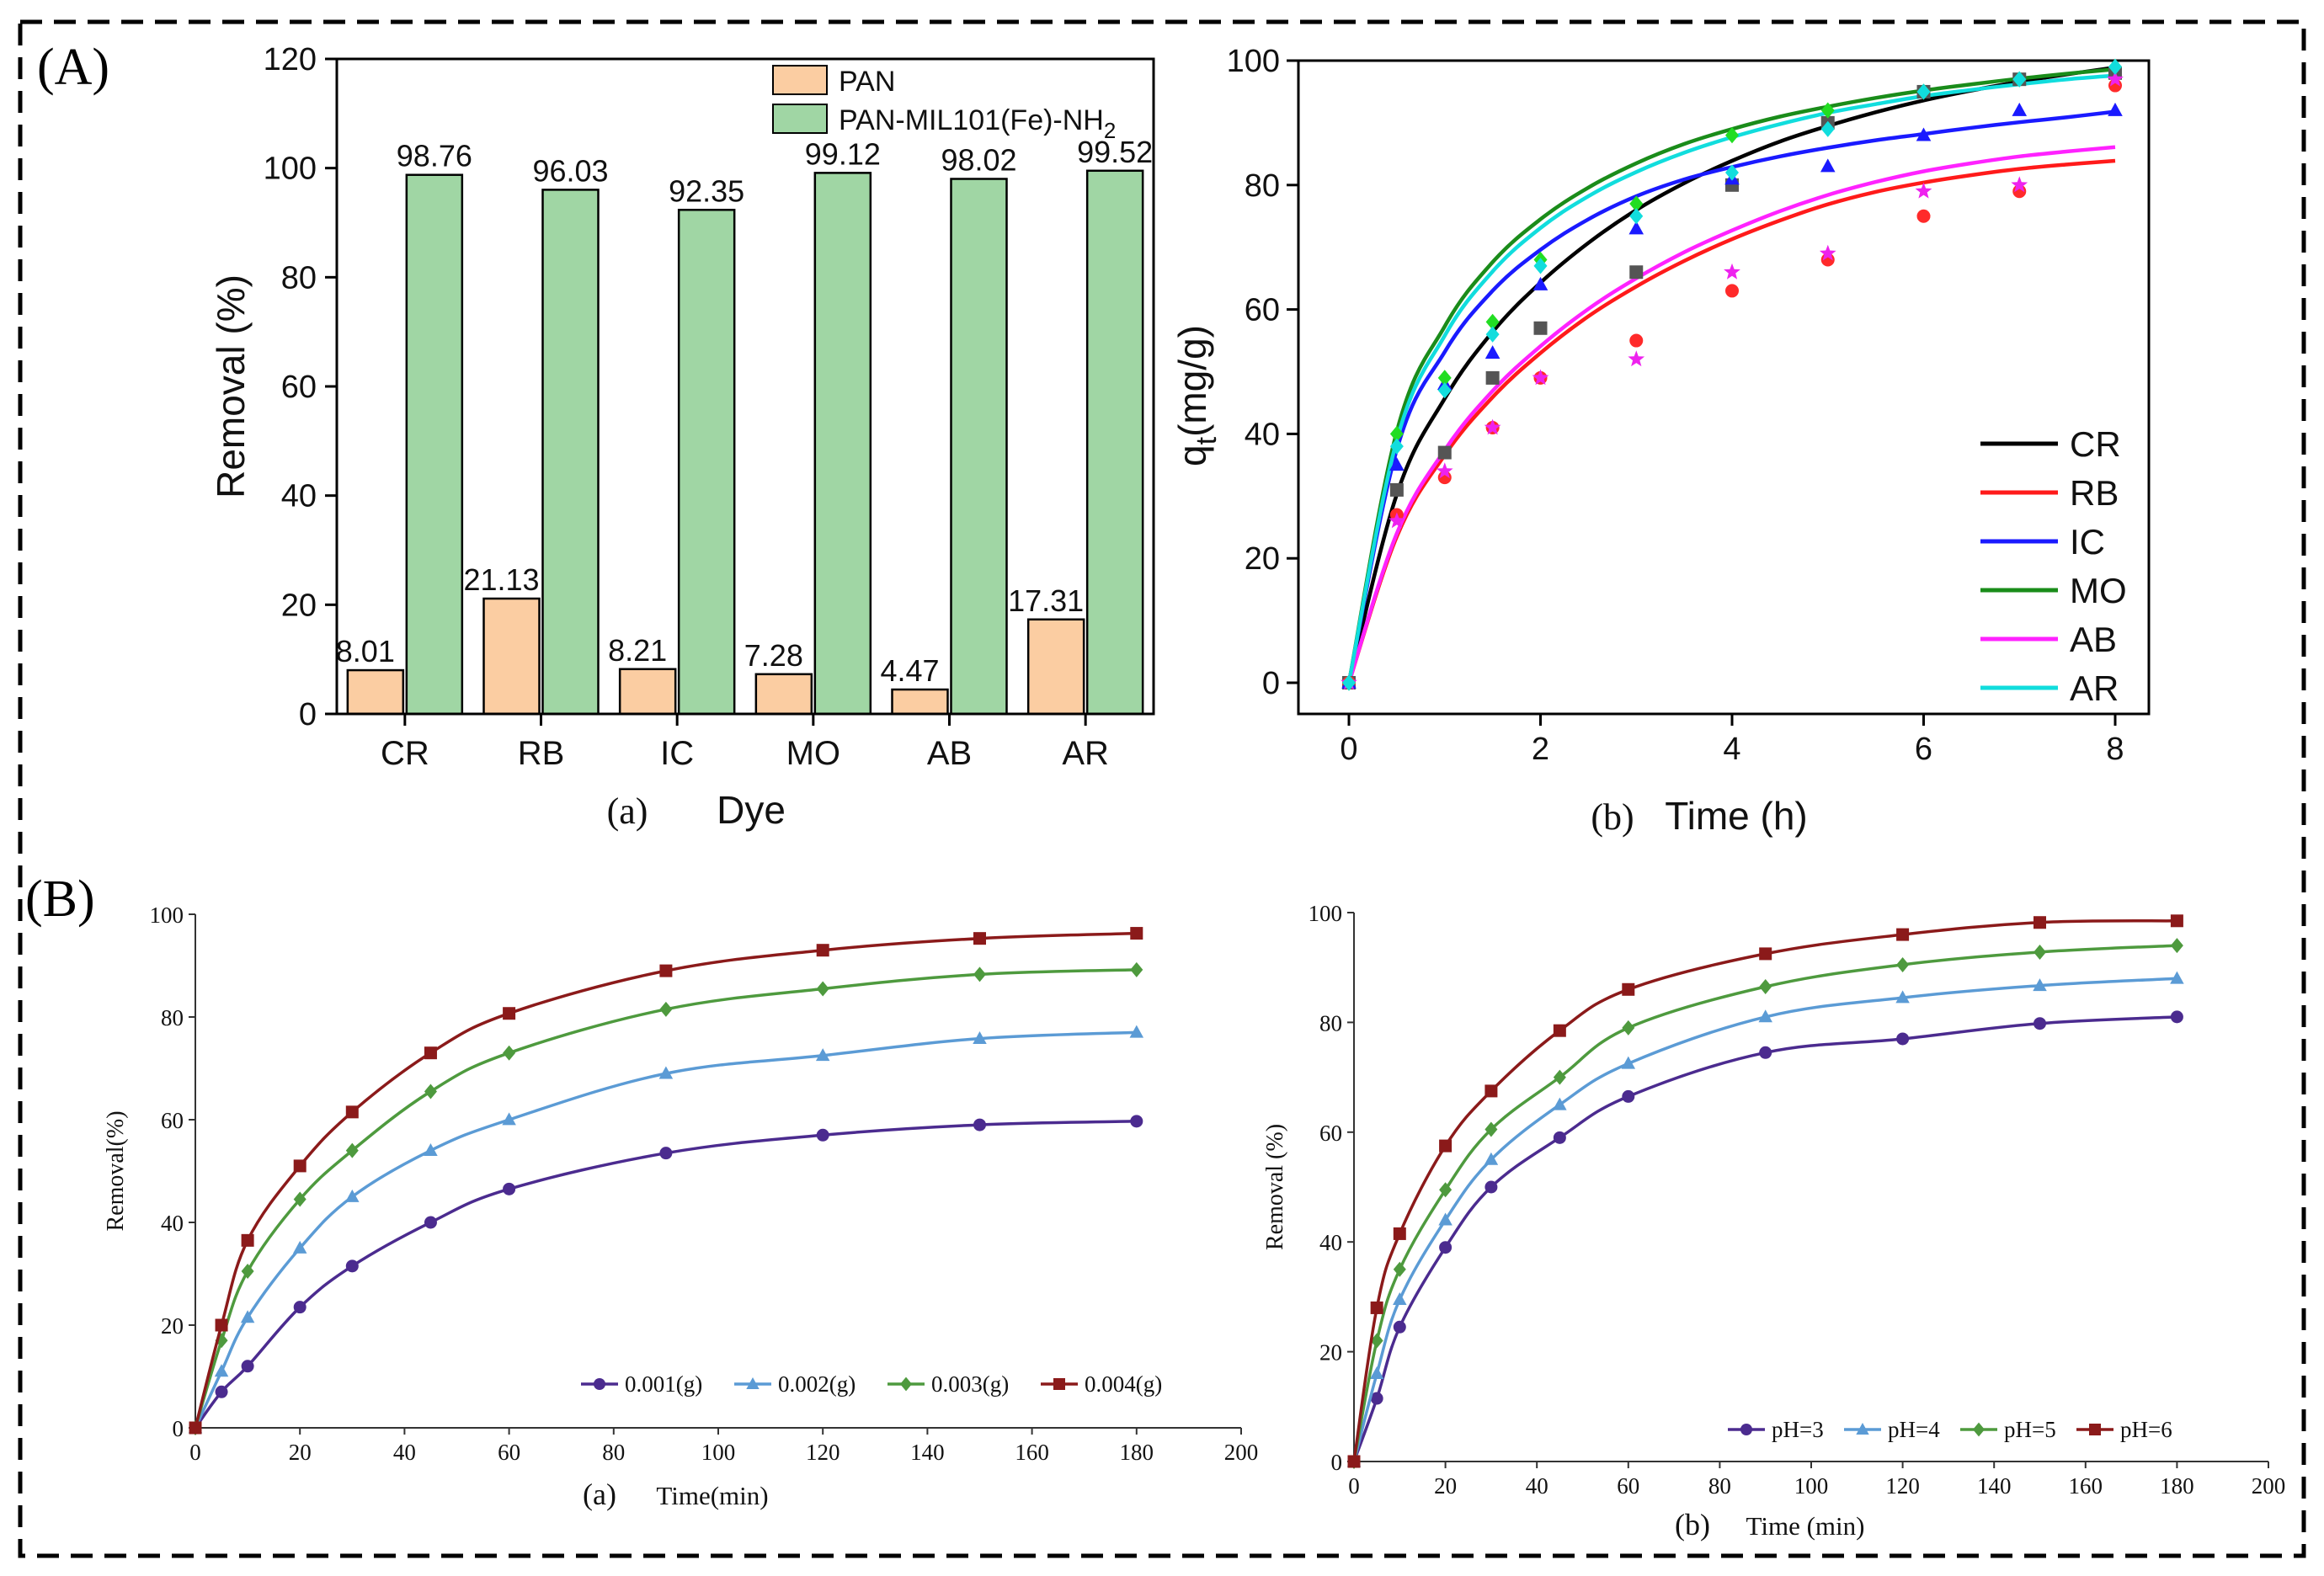 The image size is (2324, 1576). I want to click on data-label-0-2: 8.21, so click(637, 650).